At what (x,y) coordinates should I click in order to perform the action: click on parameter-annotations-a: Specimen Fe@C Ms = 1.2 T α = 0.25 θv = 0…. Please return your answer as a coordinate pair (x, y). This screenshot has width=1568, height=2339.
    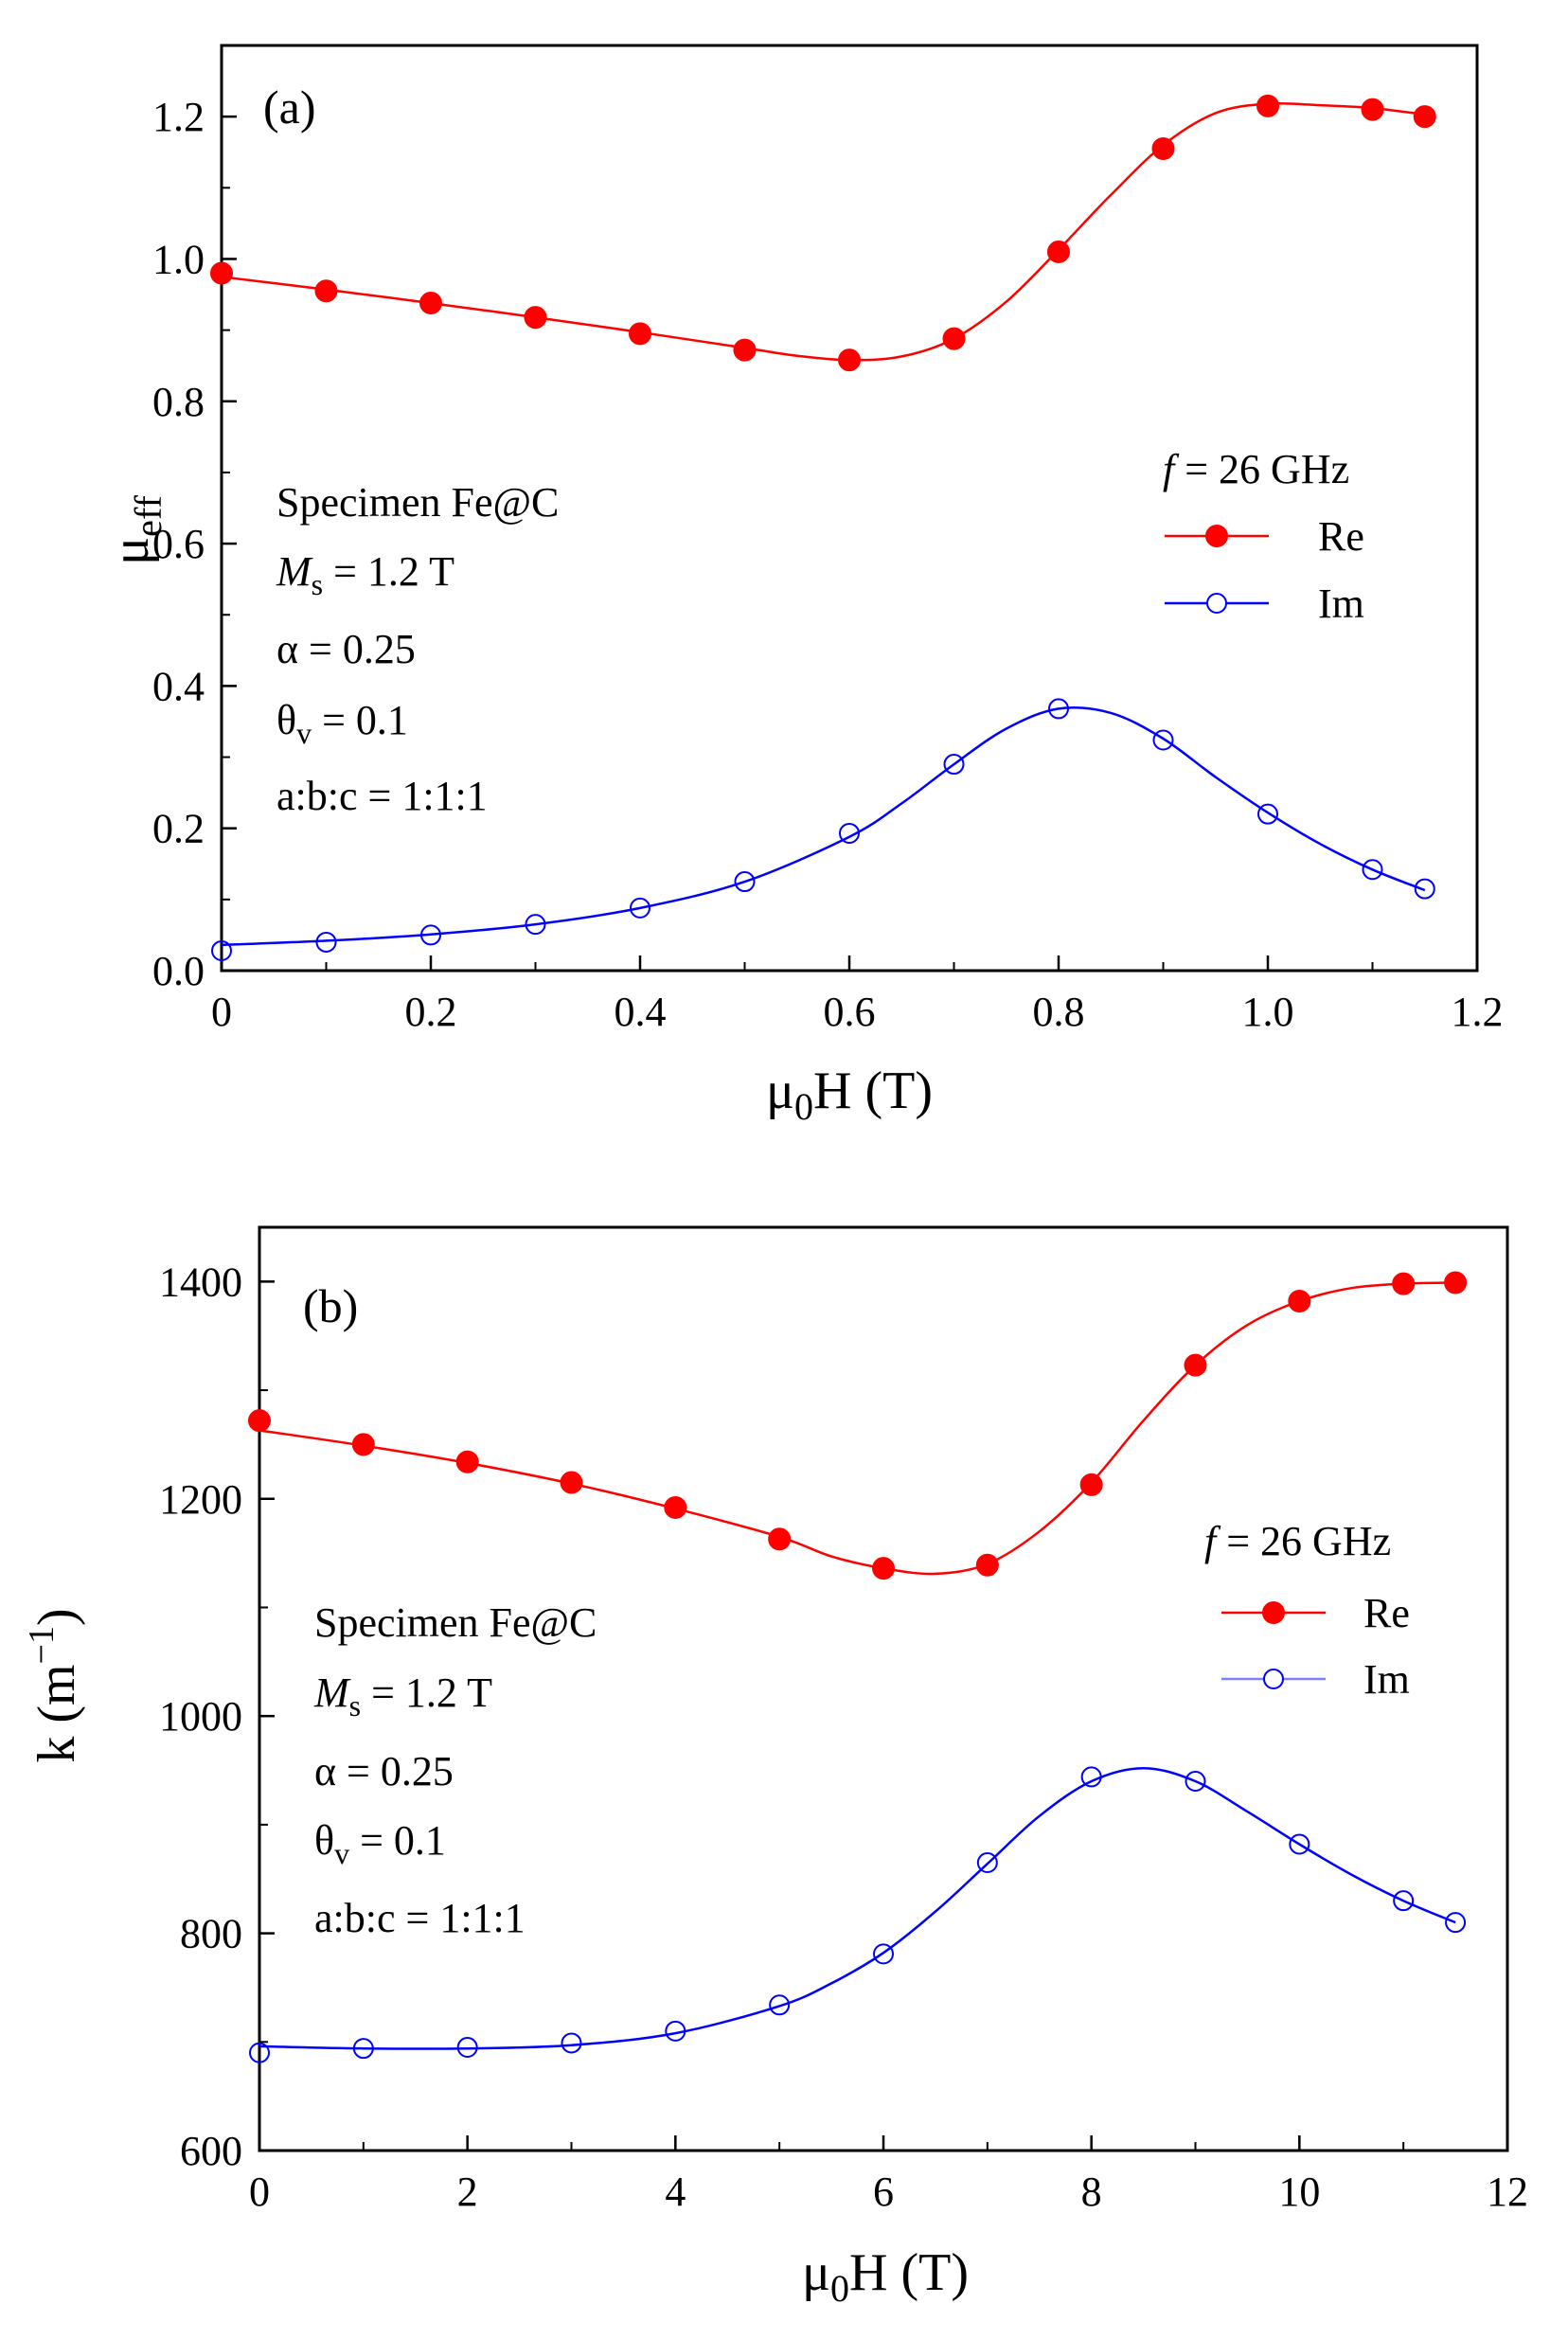
    Looking at the image, I should click on (417, 649).